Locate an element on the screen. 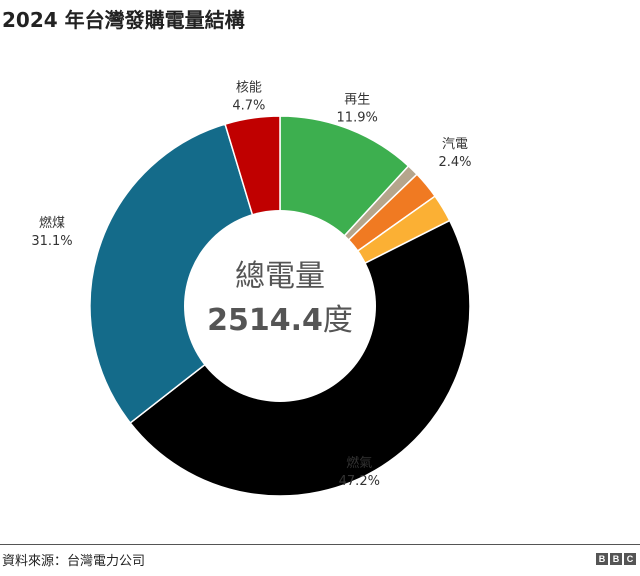 The width and height of the screenshot is (640, 576). bbc-logo: B B C is located at coordinates (616, 559).